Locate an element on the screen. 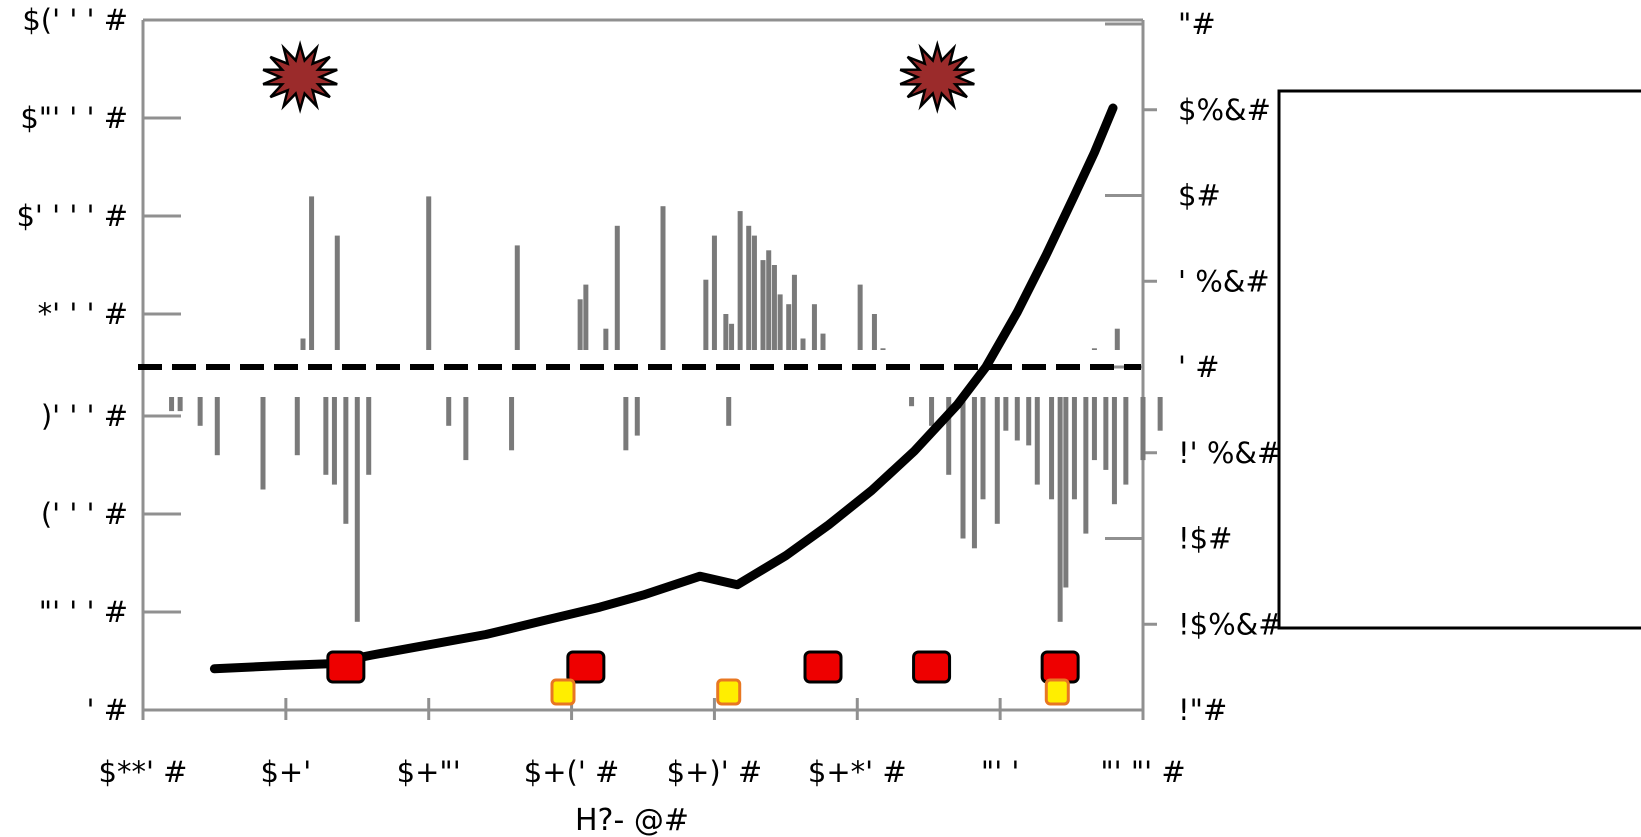  left-tick-label: *' ' ' # is located at coordinates (83, 314).